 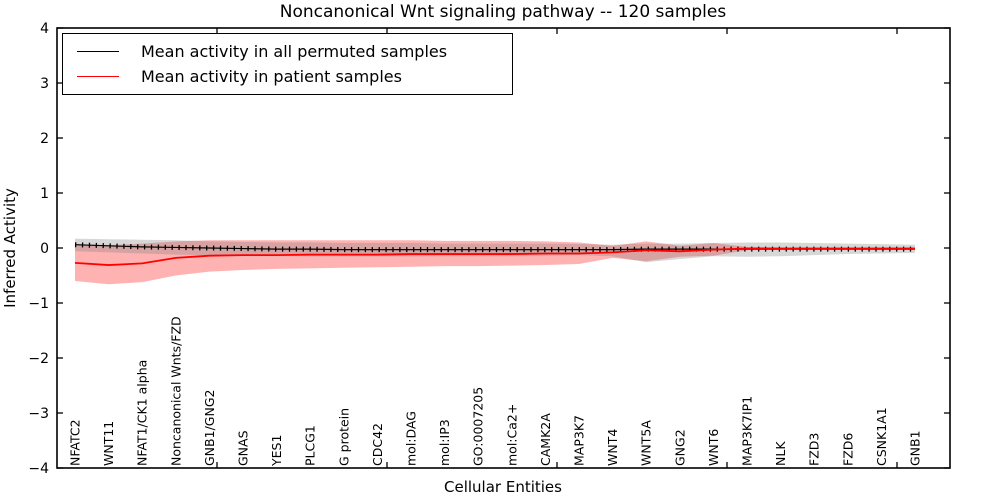 I want to click on x-category-label: NFAT1/CK1 alpha, so click(x=142, y=413).